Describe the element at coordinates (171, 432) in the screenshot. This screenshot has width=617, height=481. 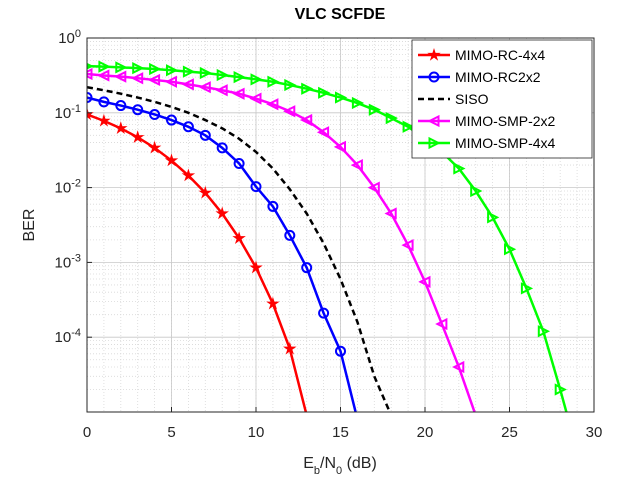
I see `x-tick-label: 5` at that location.